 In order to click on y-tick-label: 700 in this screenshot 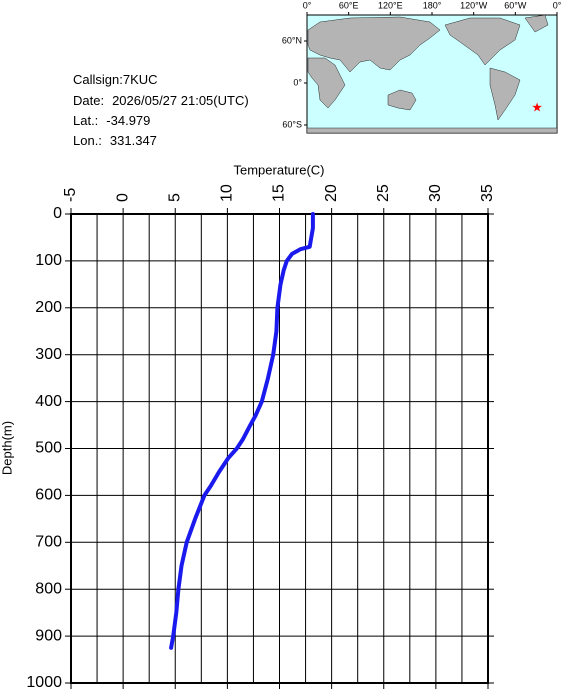, I will do `click(48, 542)`.